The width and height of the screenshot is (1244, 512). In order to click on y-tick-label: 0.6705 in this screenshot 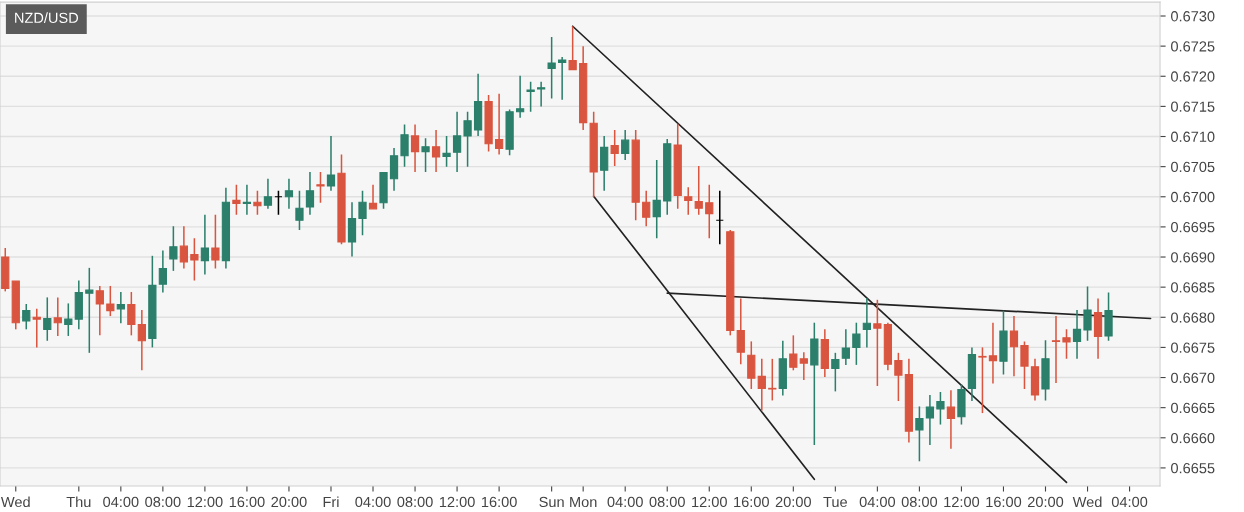, I will do `click(1193, 167)`.